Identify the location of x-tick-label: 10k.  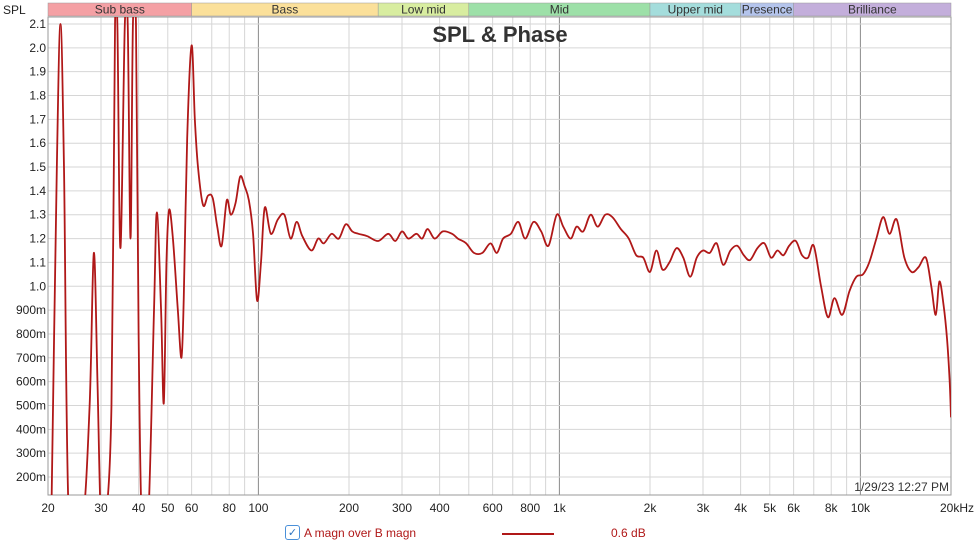
(861, 508).